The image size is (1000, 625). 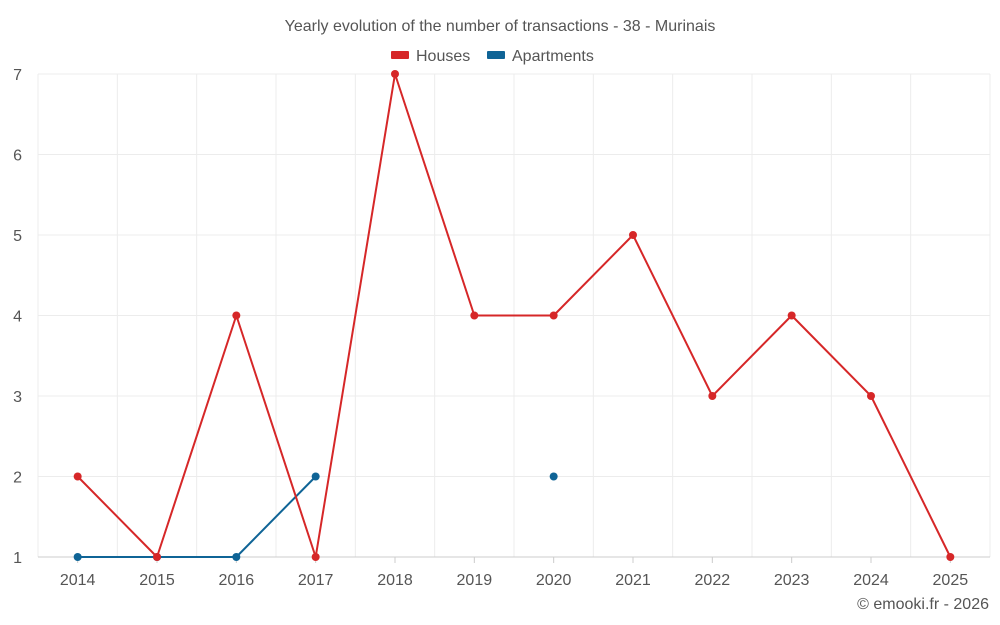 What do you see at coordinates (633, 235) in the screenshot?
I see `point-houses-2021` at bounding box center [633, 235].